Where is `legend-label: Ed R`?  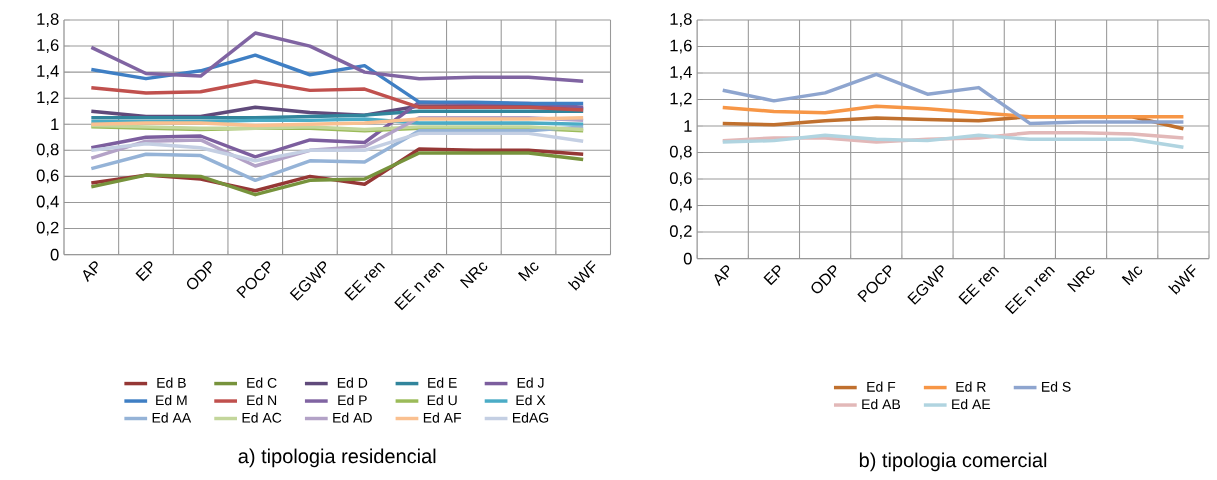 legend-label: Ed R is located at coordinates (971, 386).